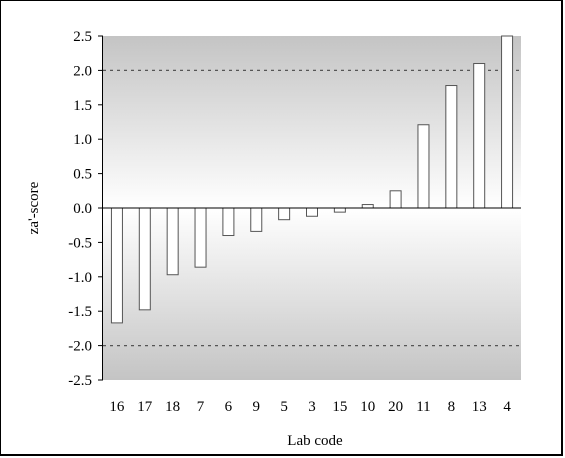  I want to click on x-tick-label: 11, so click(423, 407).